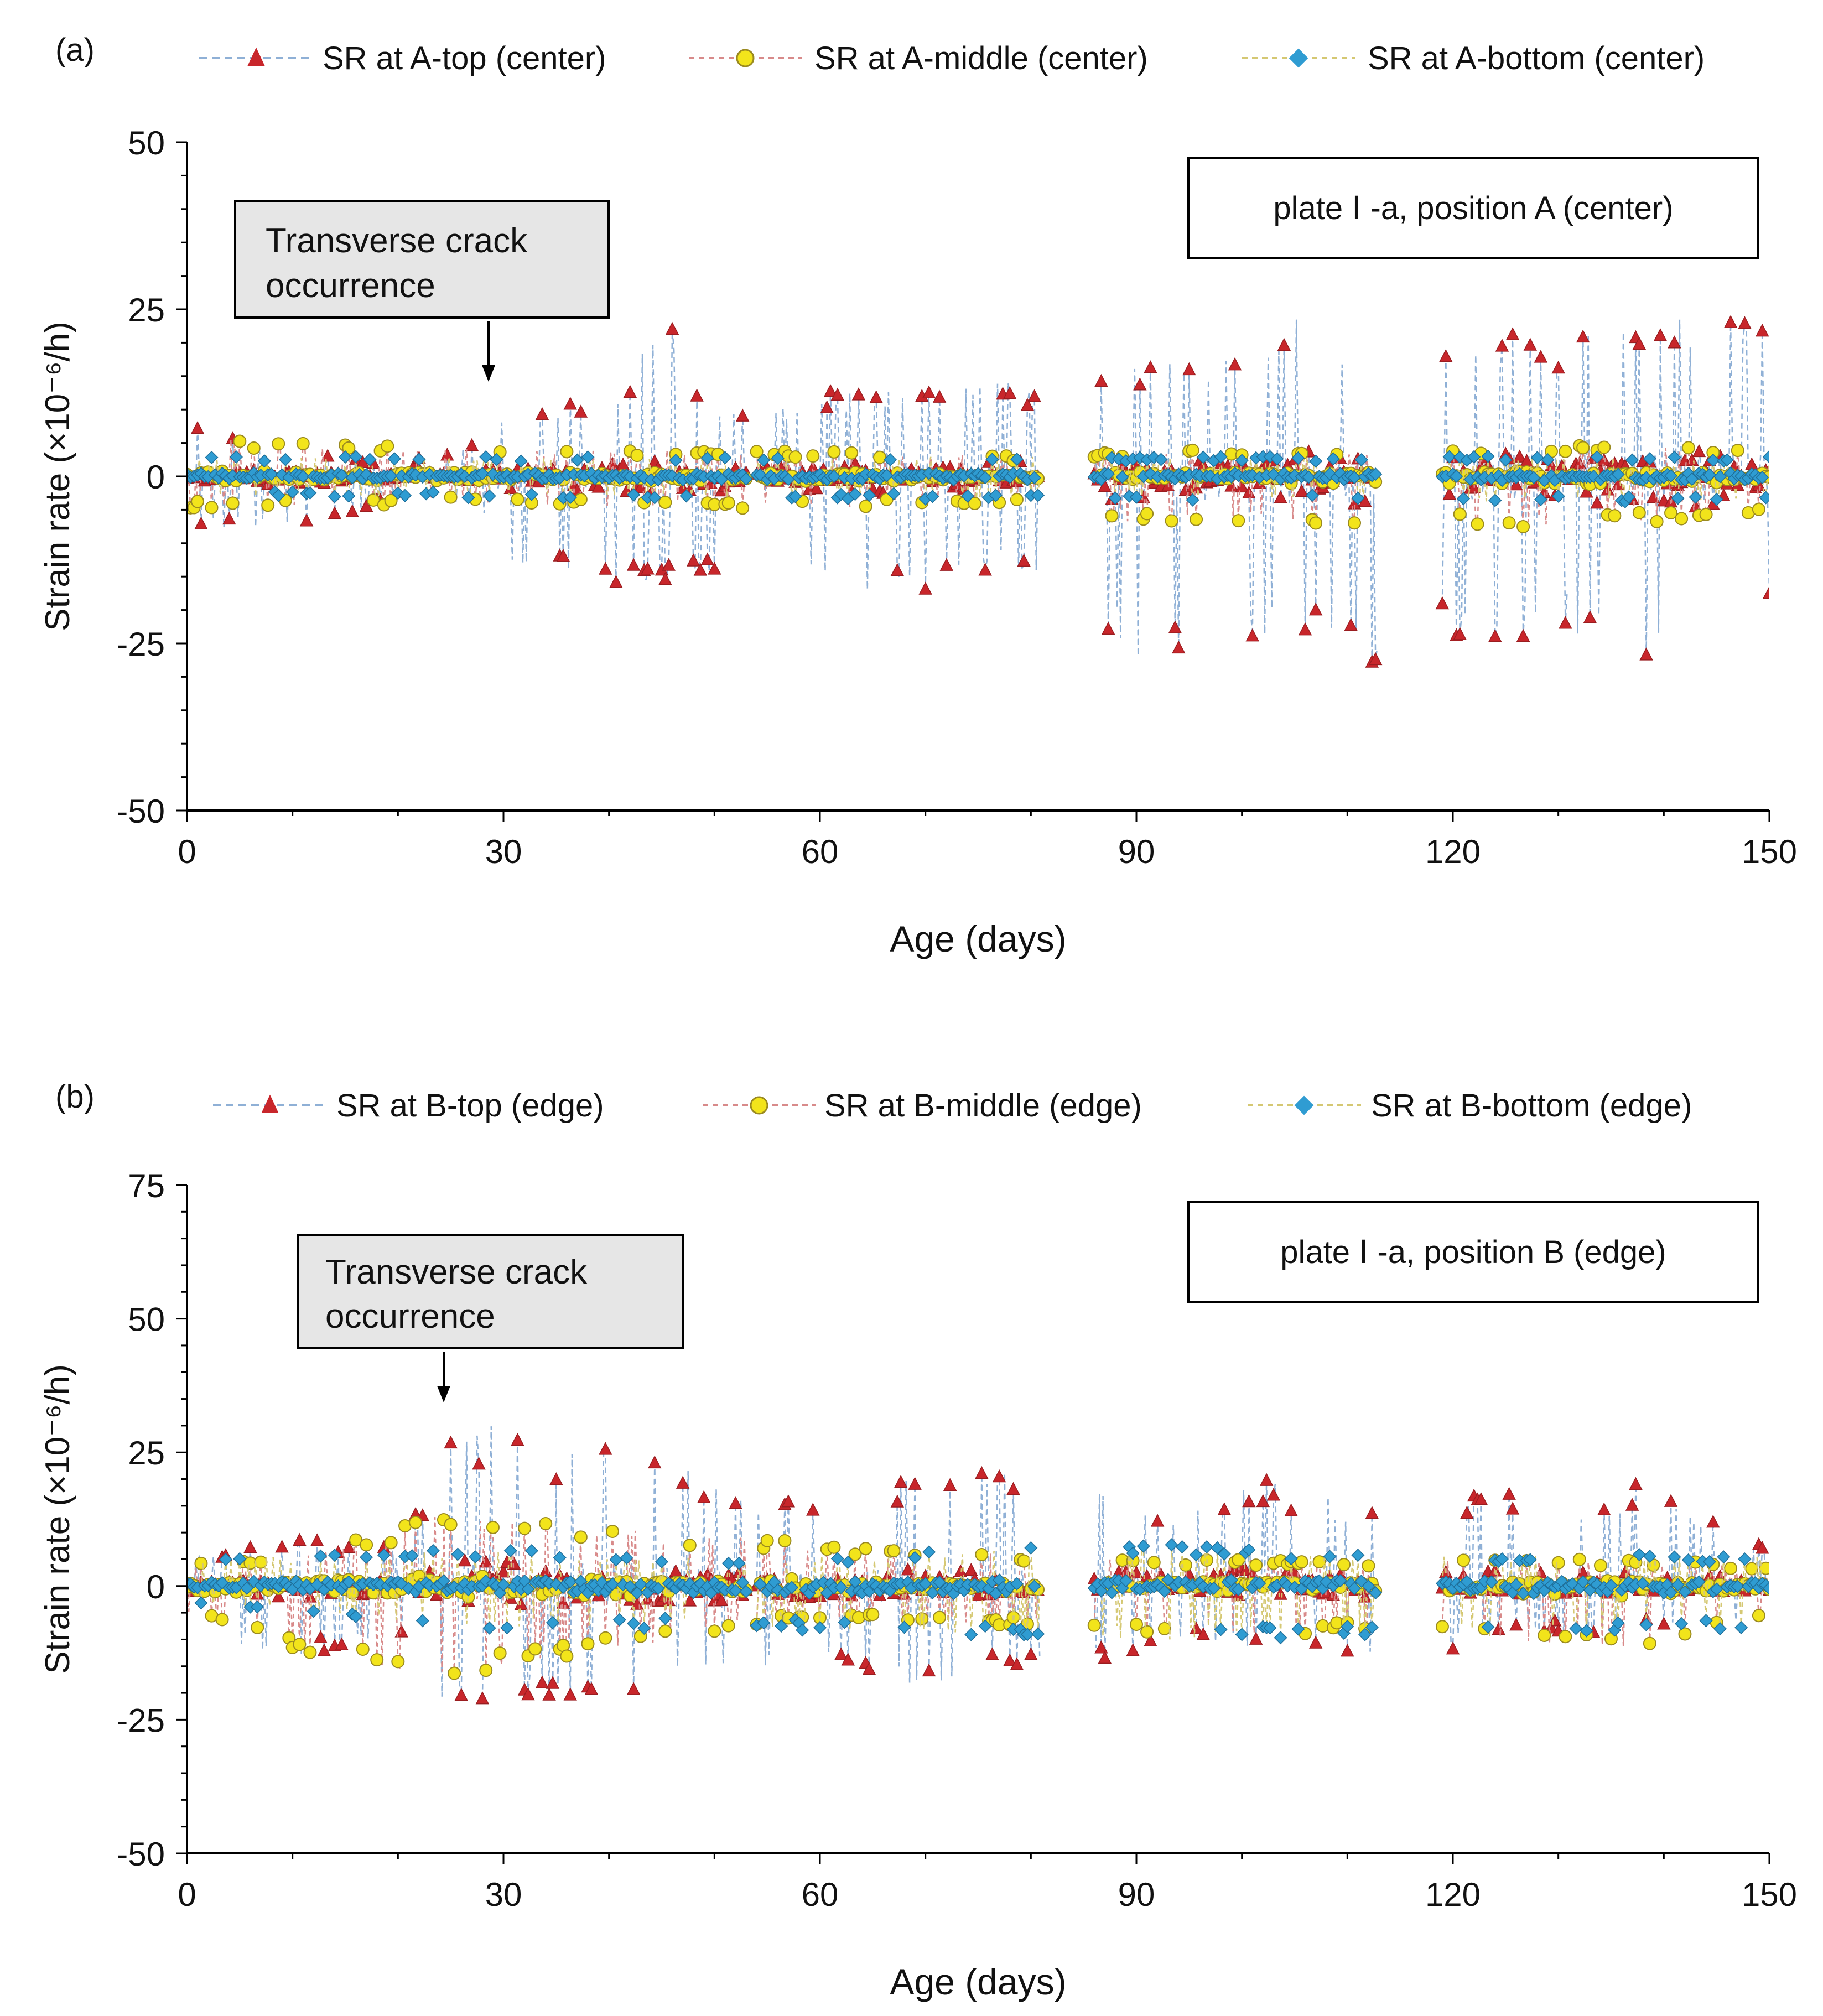  I want to click on legend-label-b-top: SR at B-top (edge), so click(470, 1106).